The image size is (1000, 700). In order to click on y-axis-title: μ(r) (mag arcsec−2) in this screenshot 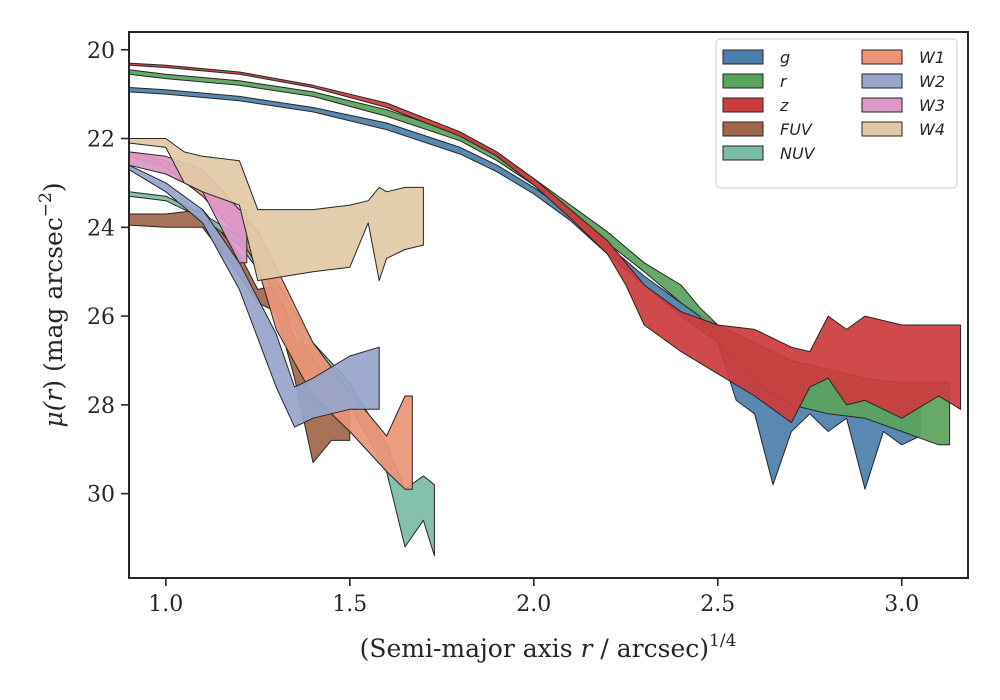, I will do `click(52, 304)`.